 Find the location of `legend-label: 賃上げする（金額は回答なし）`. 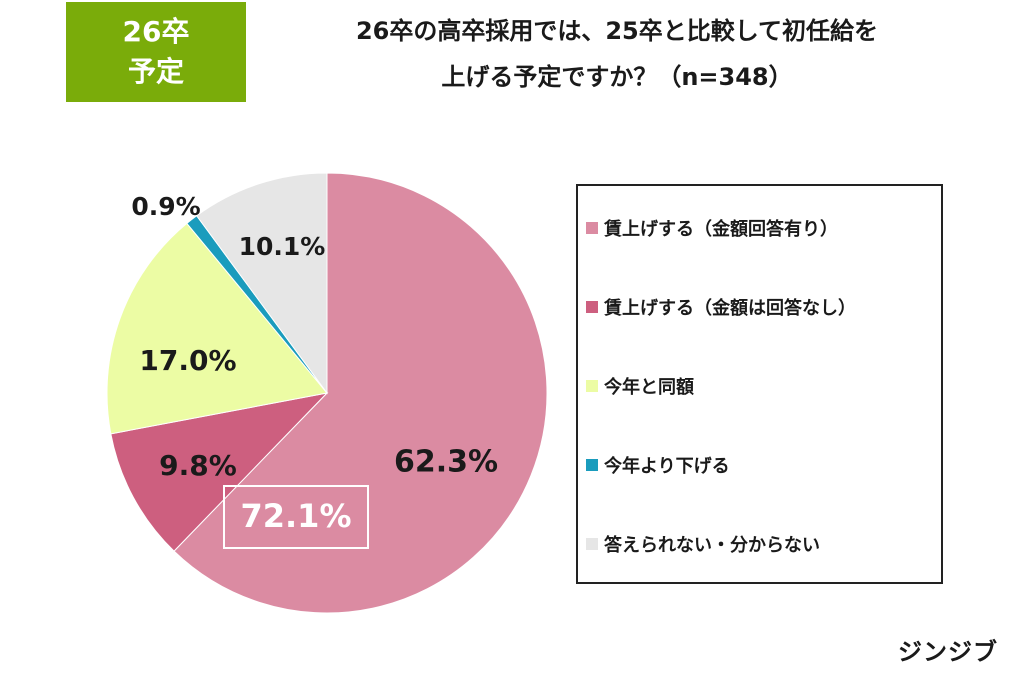

legend-label: 賃上げする（金額は回答なし） is located at coordinates (730, 308).